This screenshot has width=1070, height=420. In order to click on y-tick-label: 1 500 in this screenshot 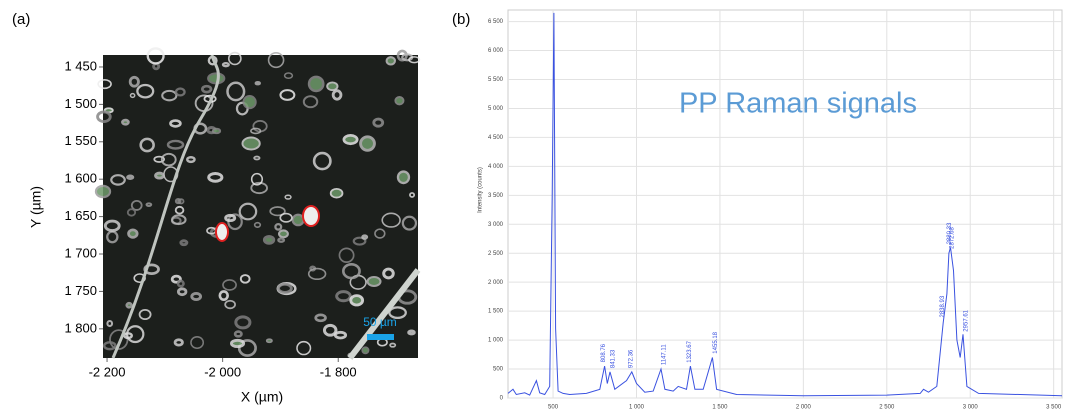, I will do `click(80, 103)`.